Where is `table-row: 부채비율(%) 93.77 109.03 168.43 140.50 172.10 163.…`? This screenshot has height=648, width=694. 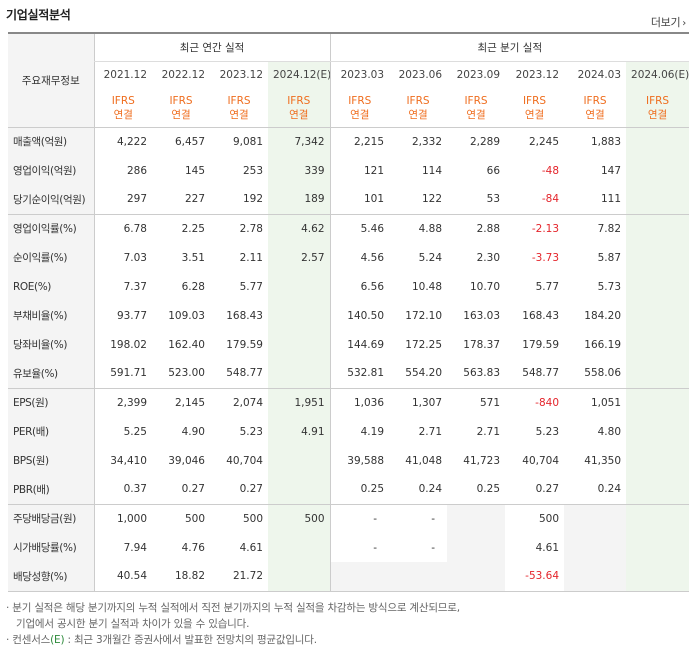
table-row: 부채비율(%) 93.77 109.03 168.43 140.50 172.10 163.… is located at coordinates (349, 315).